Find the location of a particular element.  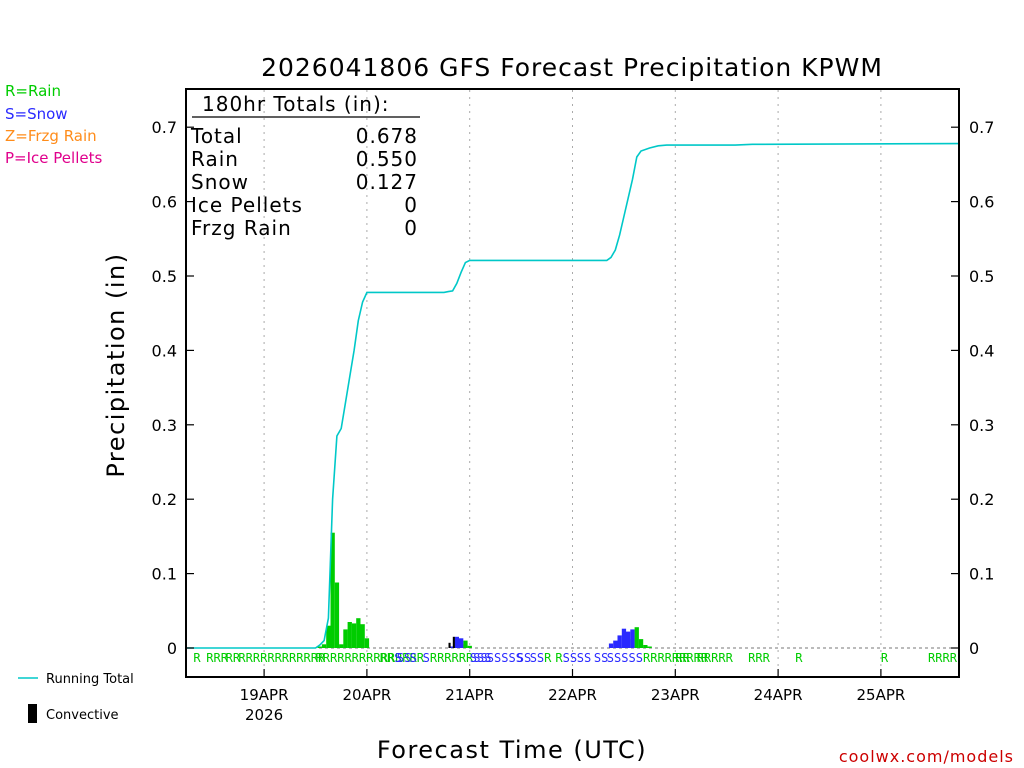

x-tick-label: 20APR is located at coordinates (366, 695).